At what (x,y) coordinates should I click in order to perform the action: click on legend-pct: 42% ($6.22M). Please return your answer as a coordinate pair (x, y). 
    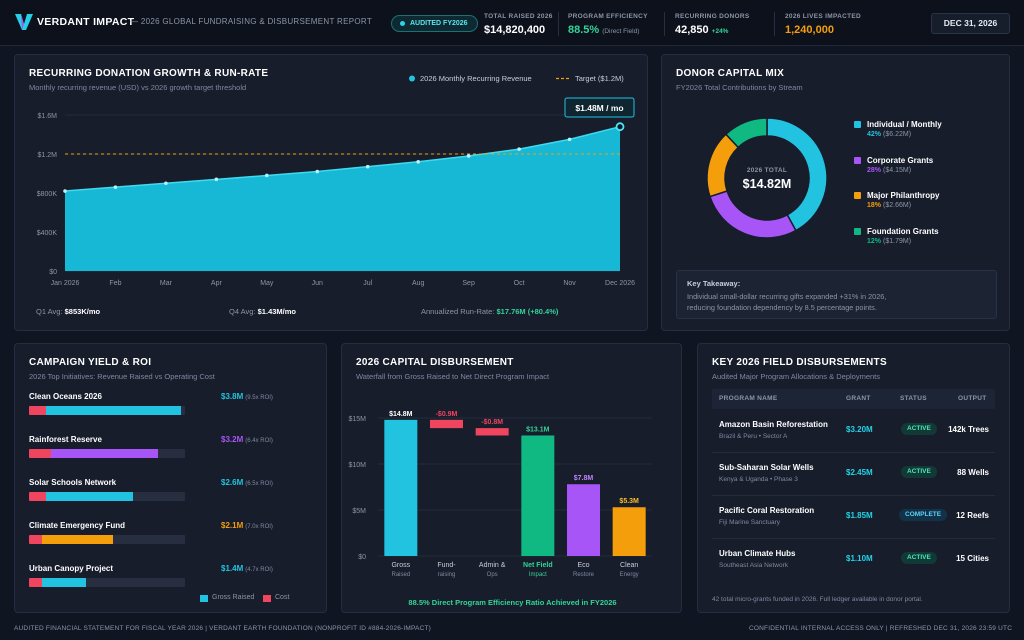
    Looking at the image, I should click on (889, 134).